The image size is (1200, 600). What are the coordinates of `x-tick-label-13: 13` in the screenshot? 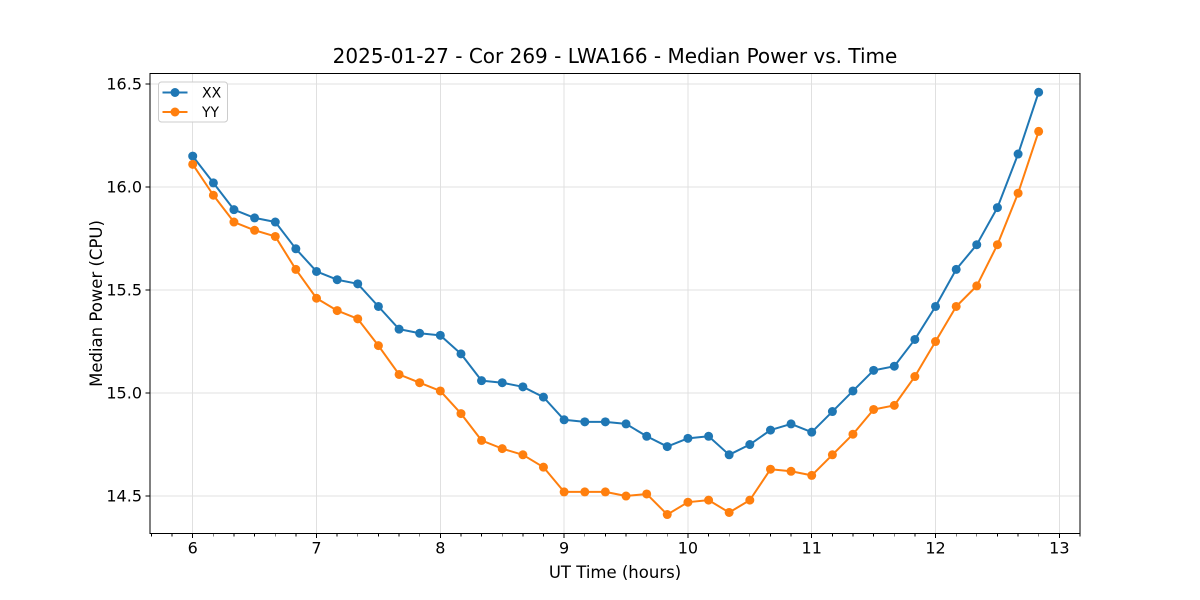 It's located at (1059, 548).